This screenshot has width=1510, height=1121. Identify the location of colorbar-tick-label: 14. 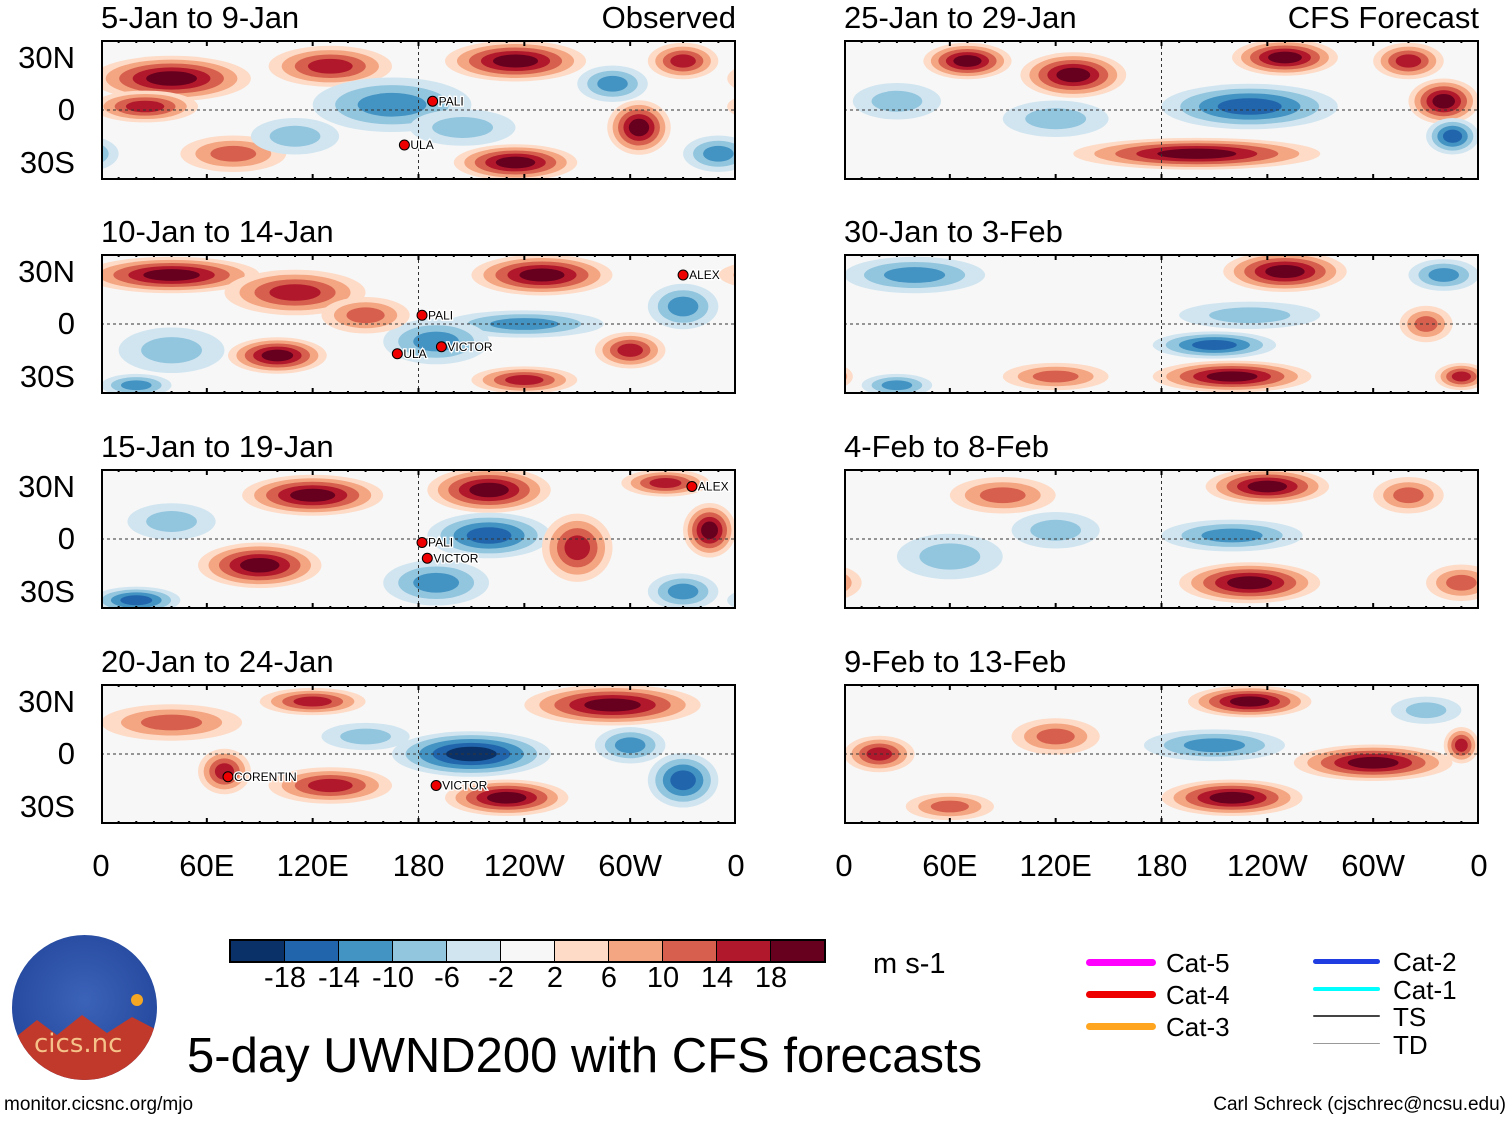
(717, 978).